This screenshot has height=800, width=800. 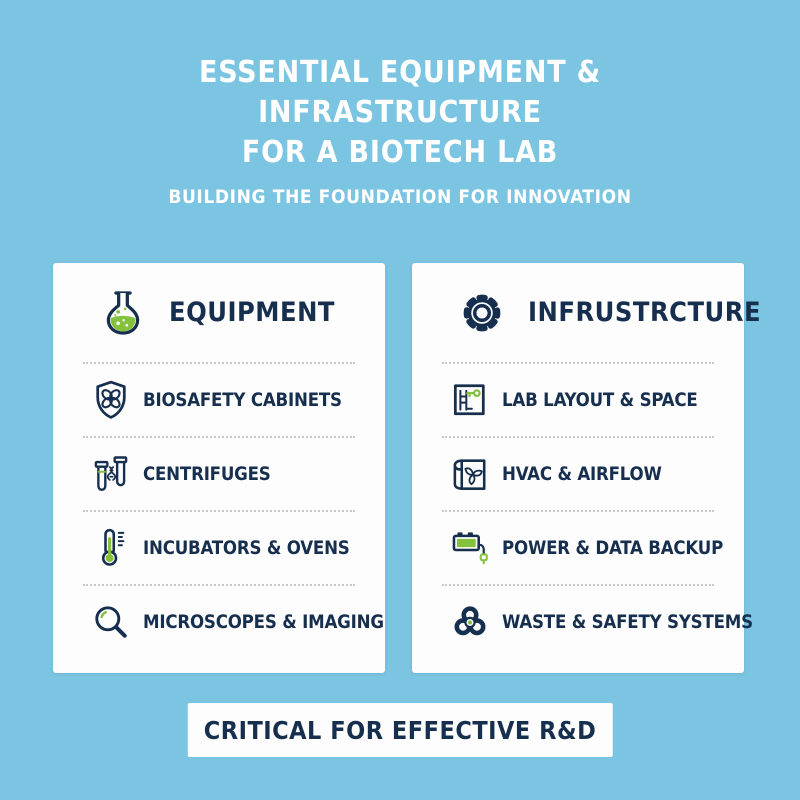 What do you see at coordinates (645, 312) in the screenshot?
I see `infrastructure-card-title: INFRUSTRCTURE` at bounding box center [645, 312].